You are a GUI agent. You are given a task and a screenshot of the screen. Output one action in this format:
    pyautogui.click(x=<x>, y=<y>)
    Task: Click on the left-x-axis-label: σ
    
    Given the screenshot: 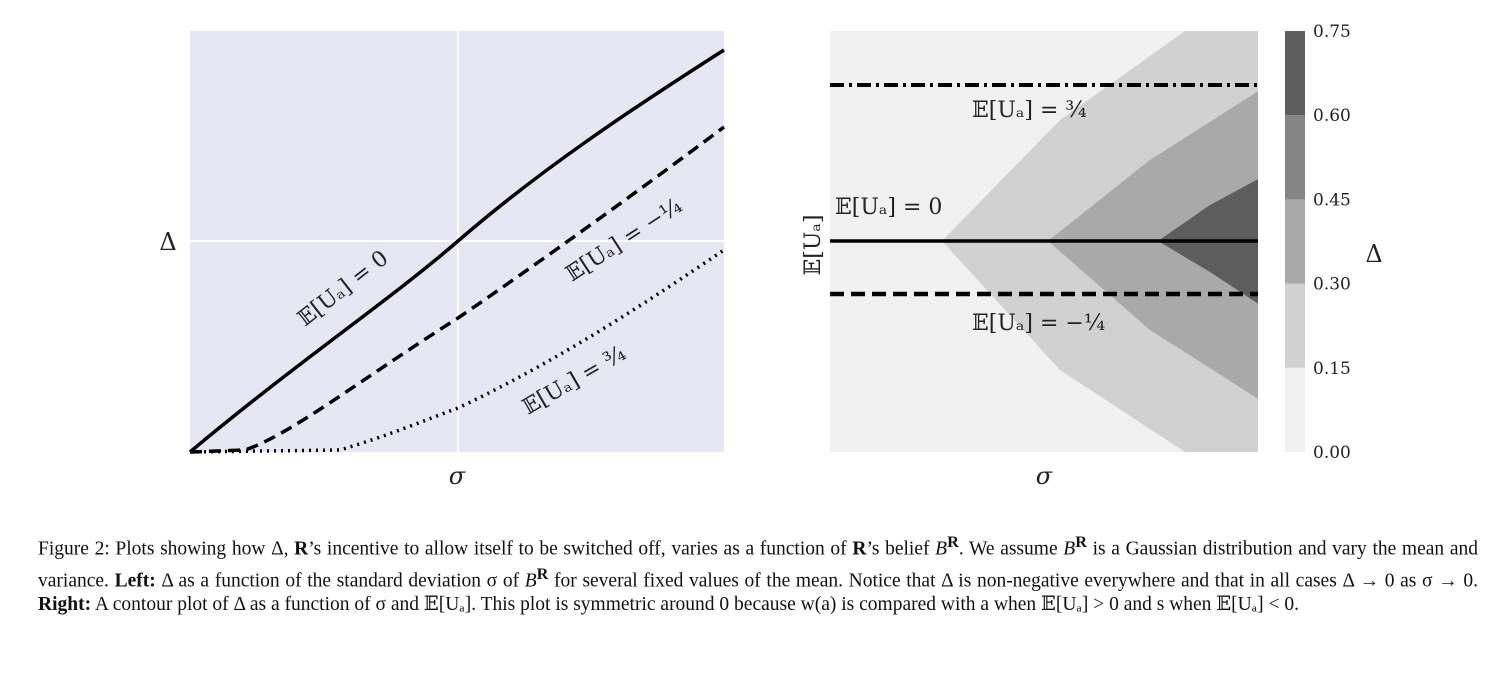 What is the action you would take?
    pyautogui.click(x=457, y=476)
    